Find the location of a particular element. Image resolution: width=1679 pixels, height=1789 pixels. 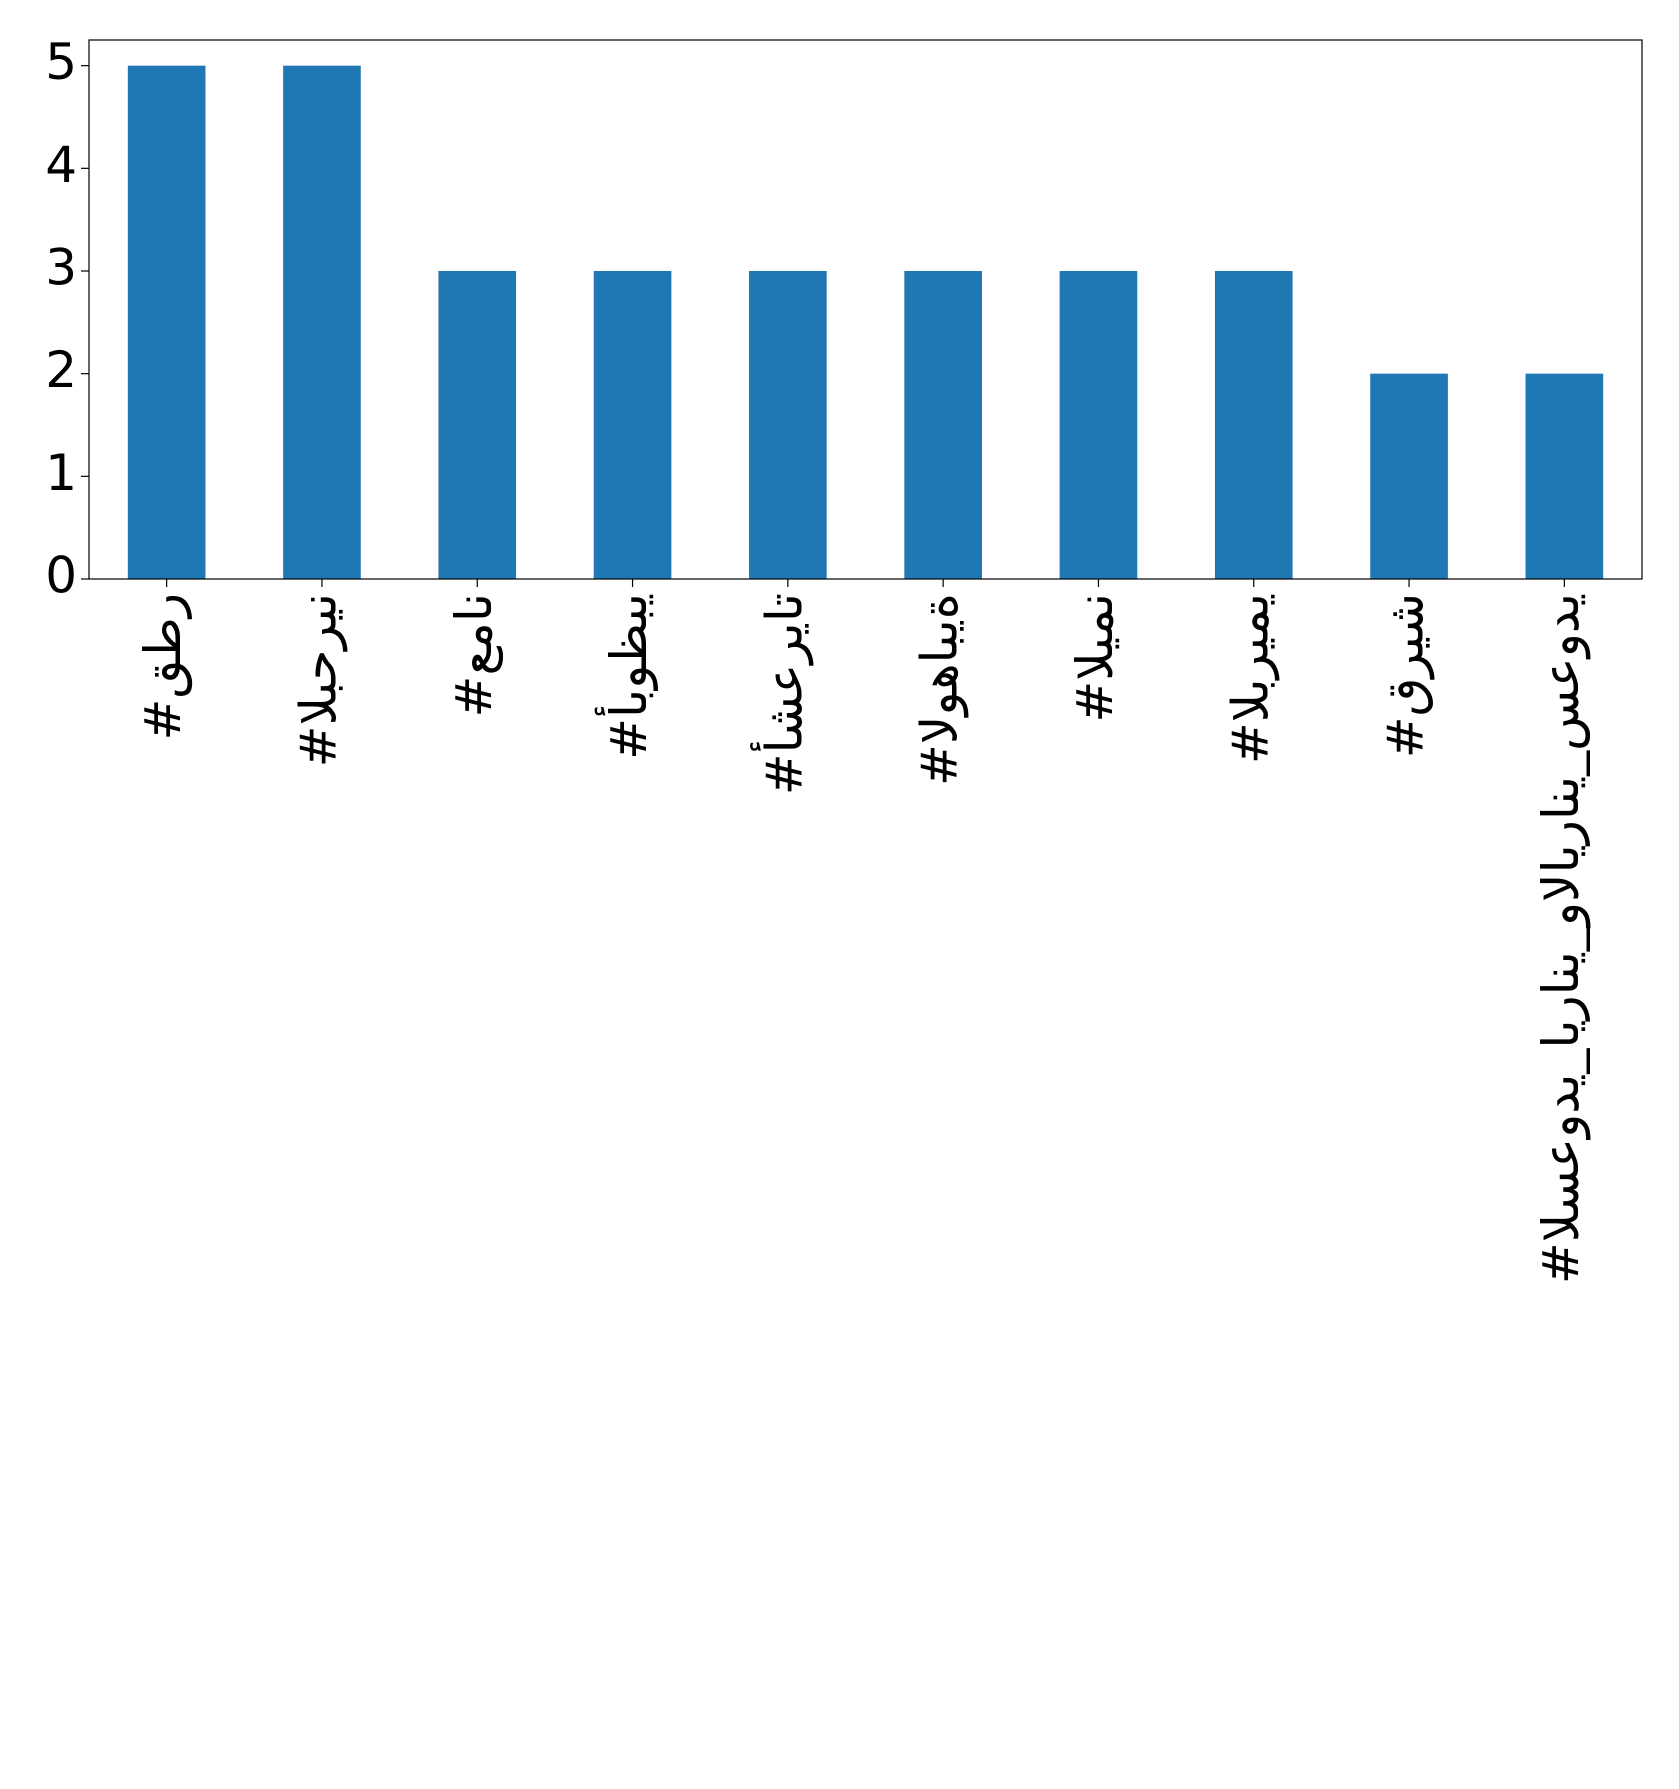

y-tick-label: 2 is located at coordinates (61, 370).